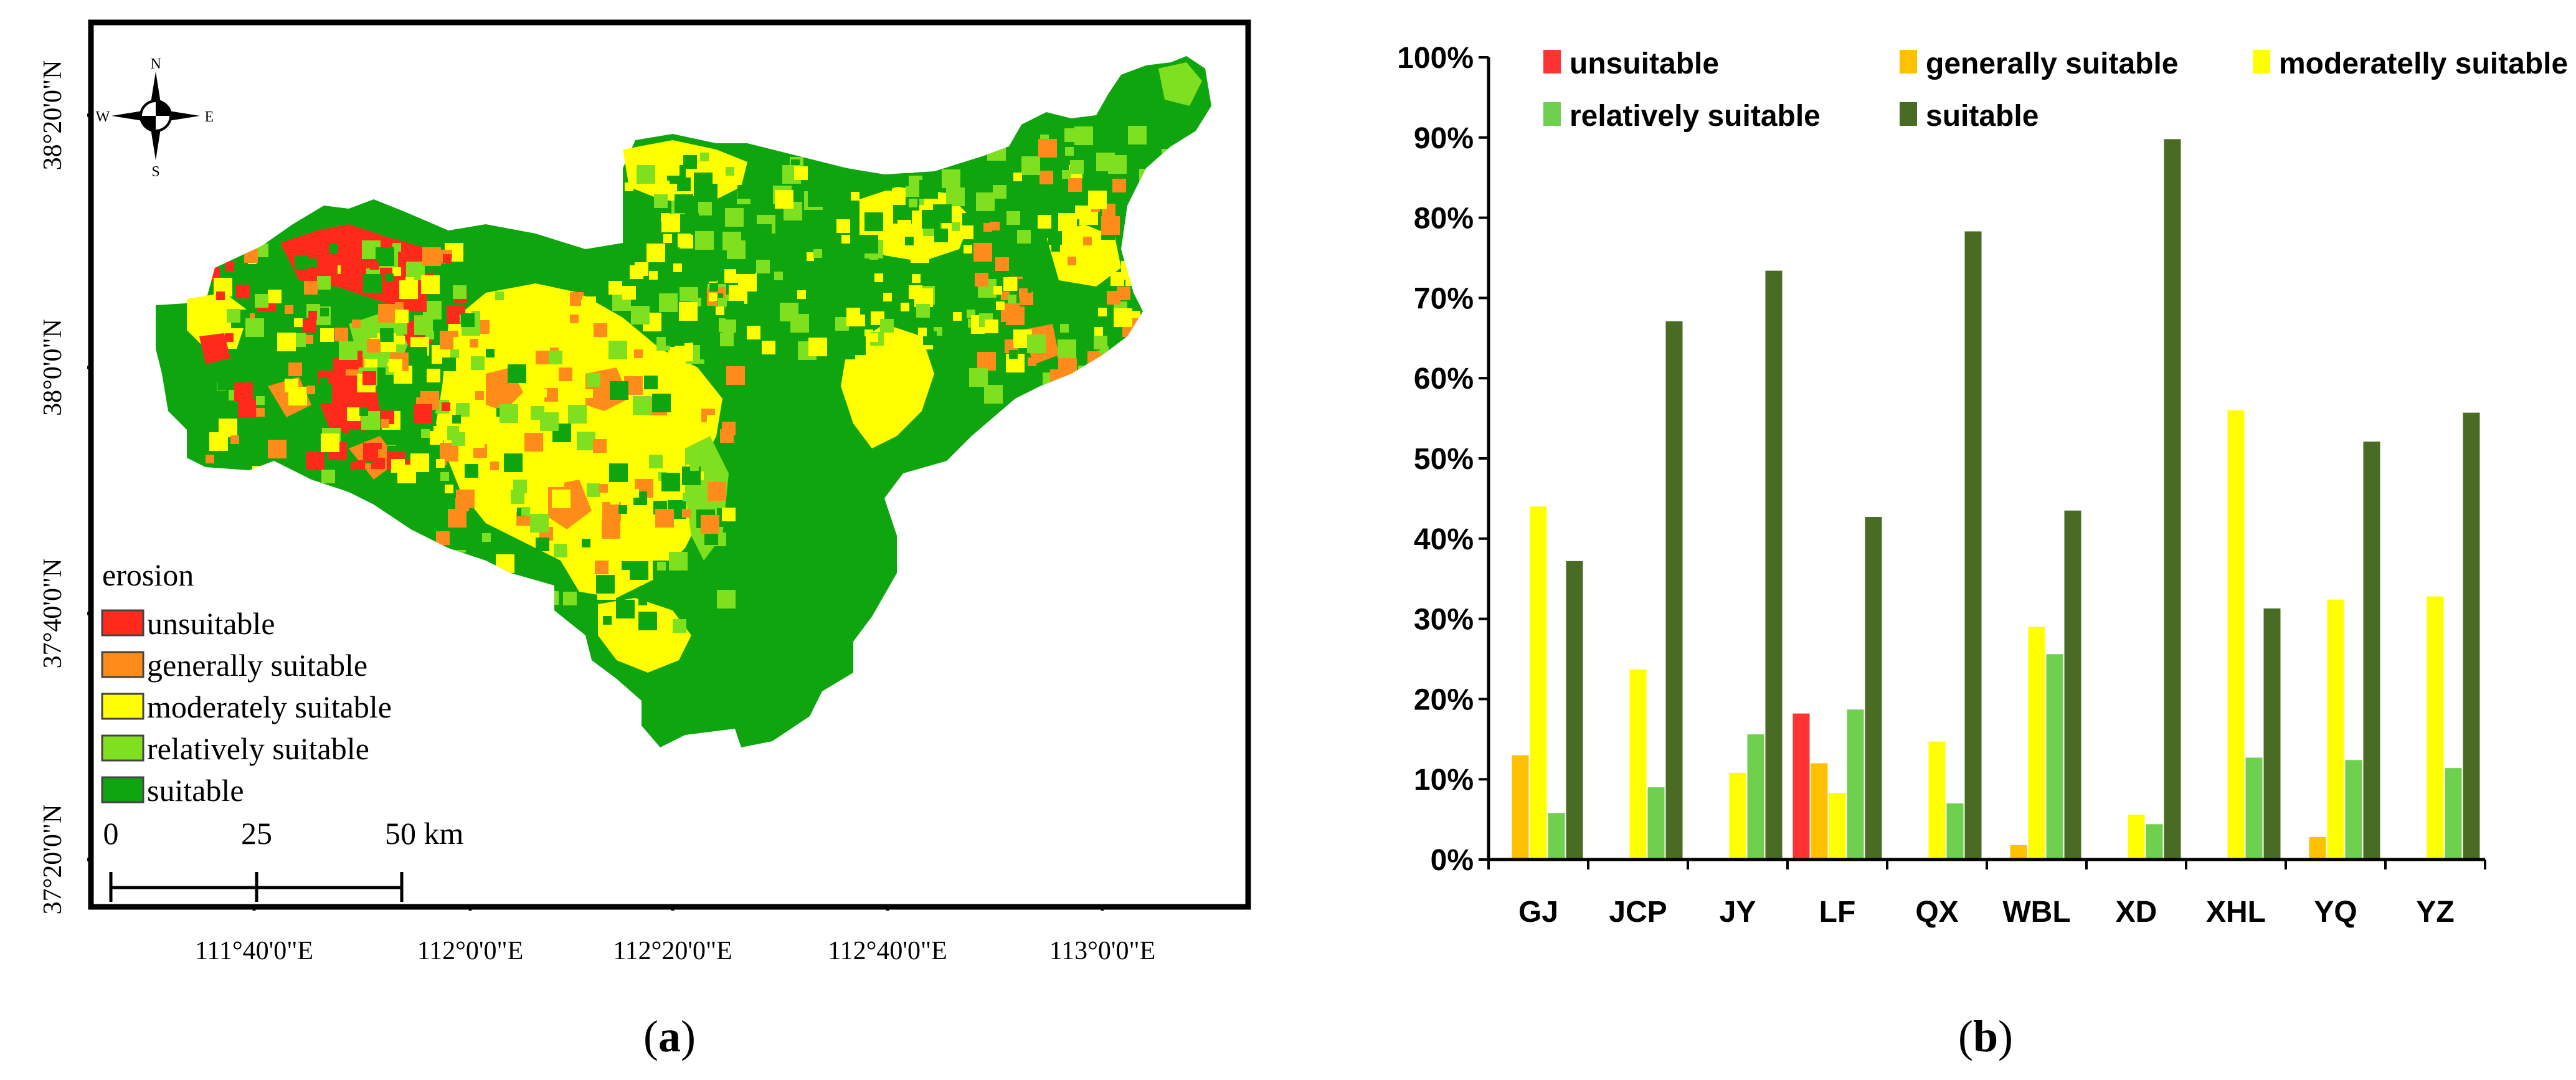 Image resolution: width=2576 pixels, height=1080 pixels. I want to click on y-tick-label: 70%, so click(1444, 298).